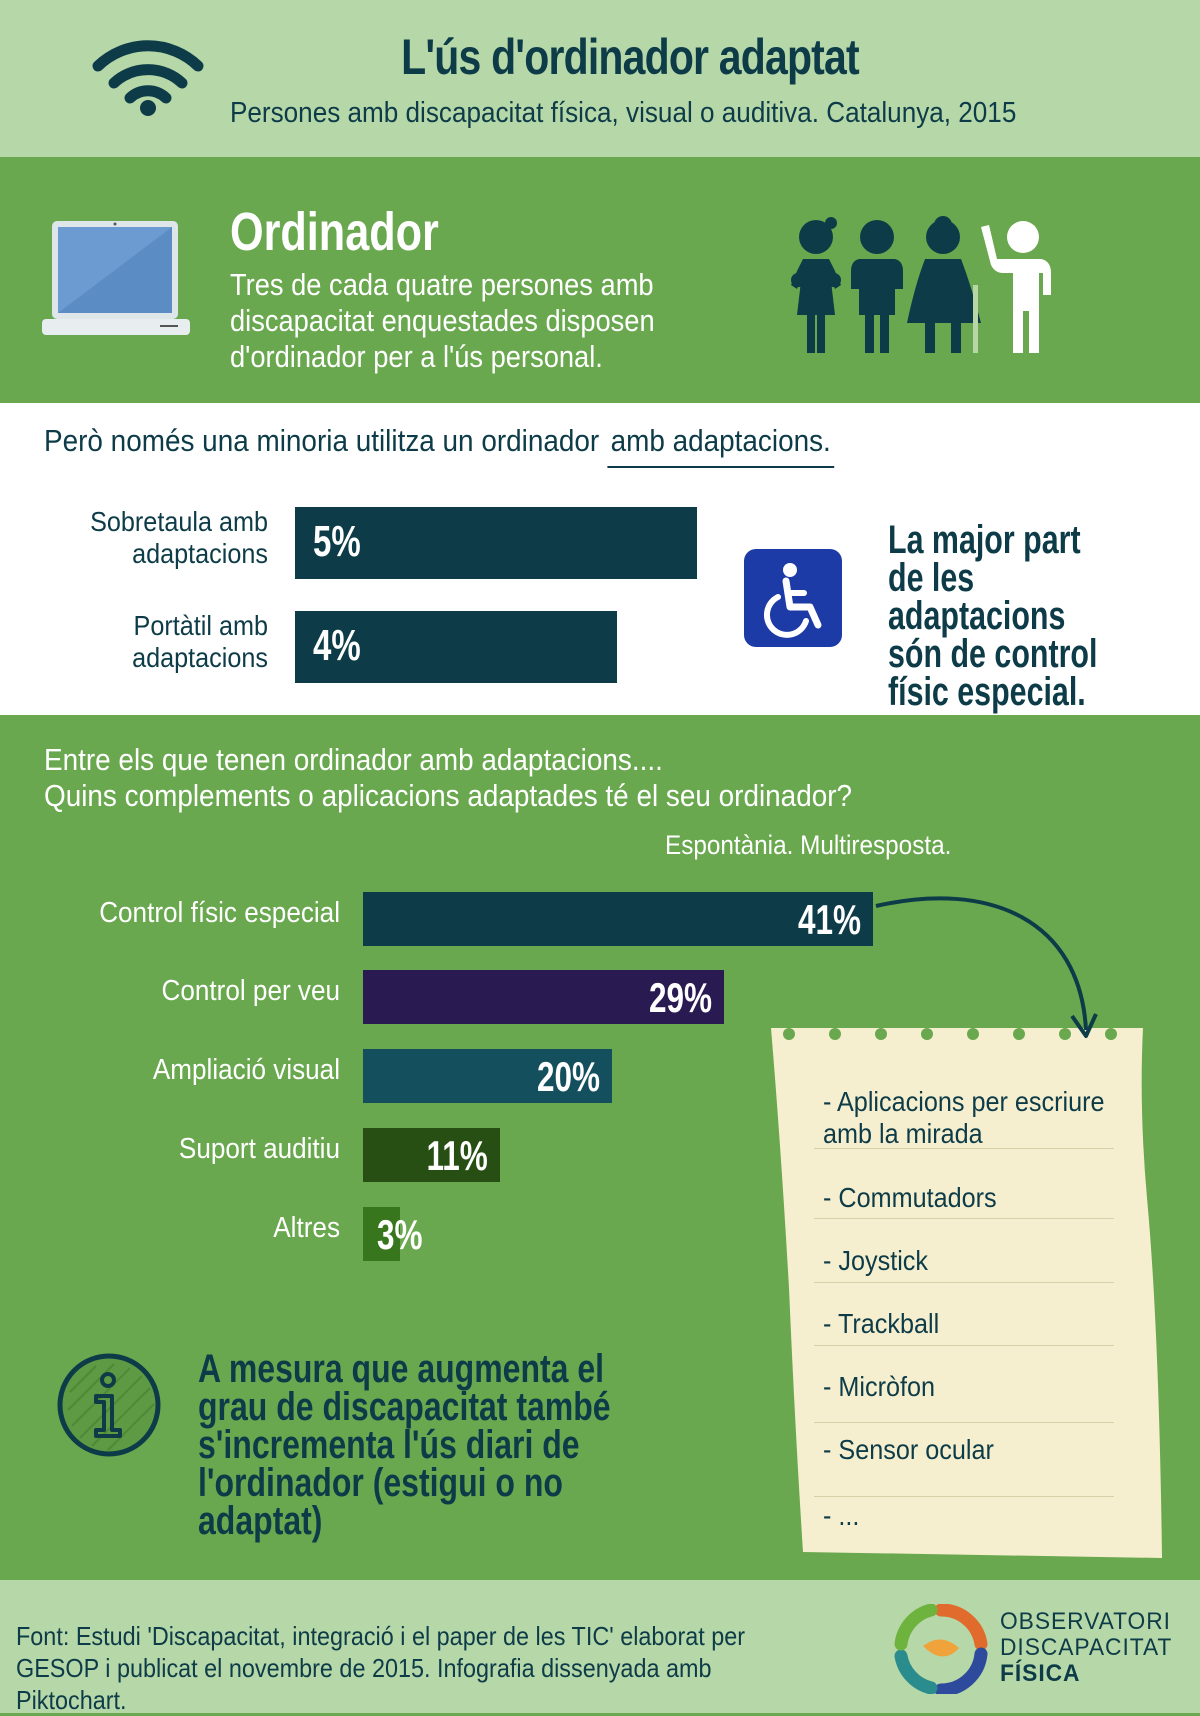 Image resolution: width=1200 pixels, height=1716 pixels. Describe the element at coordinates (496, 543) in the screenshot. I see `chart1-bar-0: 5%` at that location.